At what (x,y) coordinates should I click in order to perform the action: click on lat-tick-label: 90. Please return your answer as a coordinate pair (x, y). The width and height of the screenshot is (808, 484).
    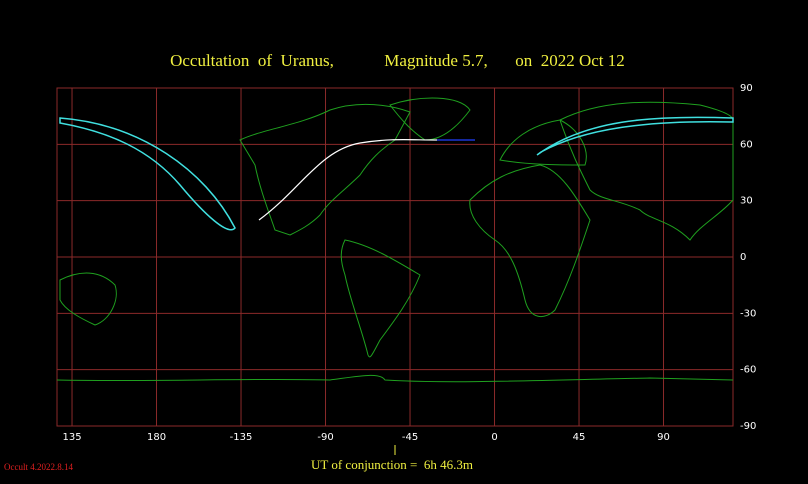
    Looking at the image, I should click on (746, 88).